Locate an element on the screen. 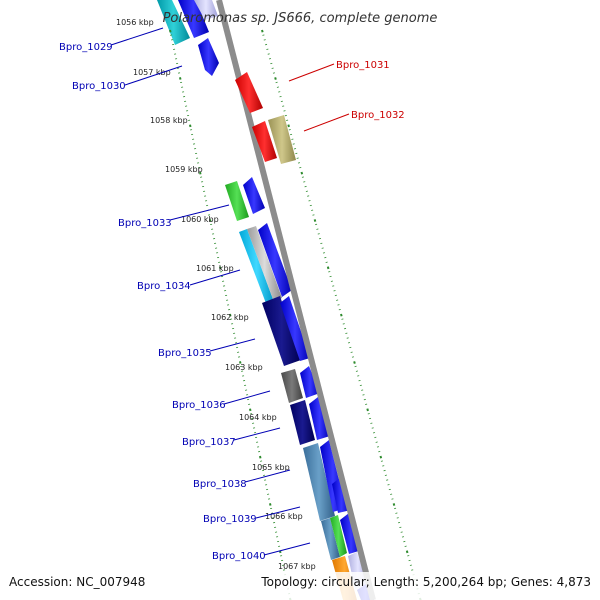 The image size is (600, 600). gene-label-bpro-1038: Bpro_1038 is located at coordinates (220, 484).